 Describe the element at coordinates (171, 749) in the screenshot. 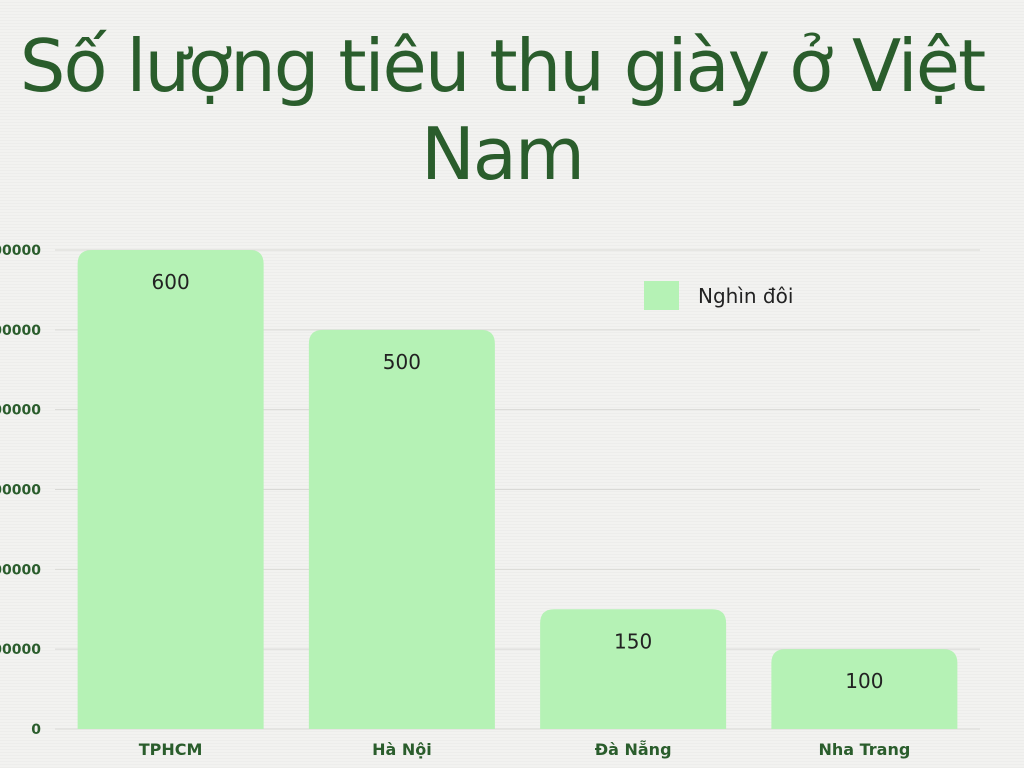

I see `x-tick-label: TPHCM` at that location.